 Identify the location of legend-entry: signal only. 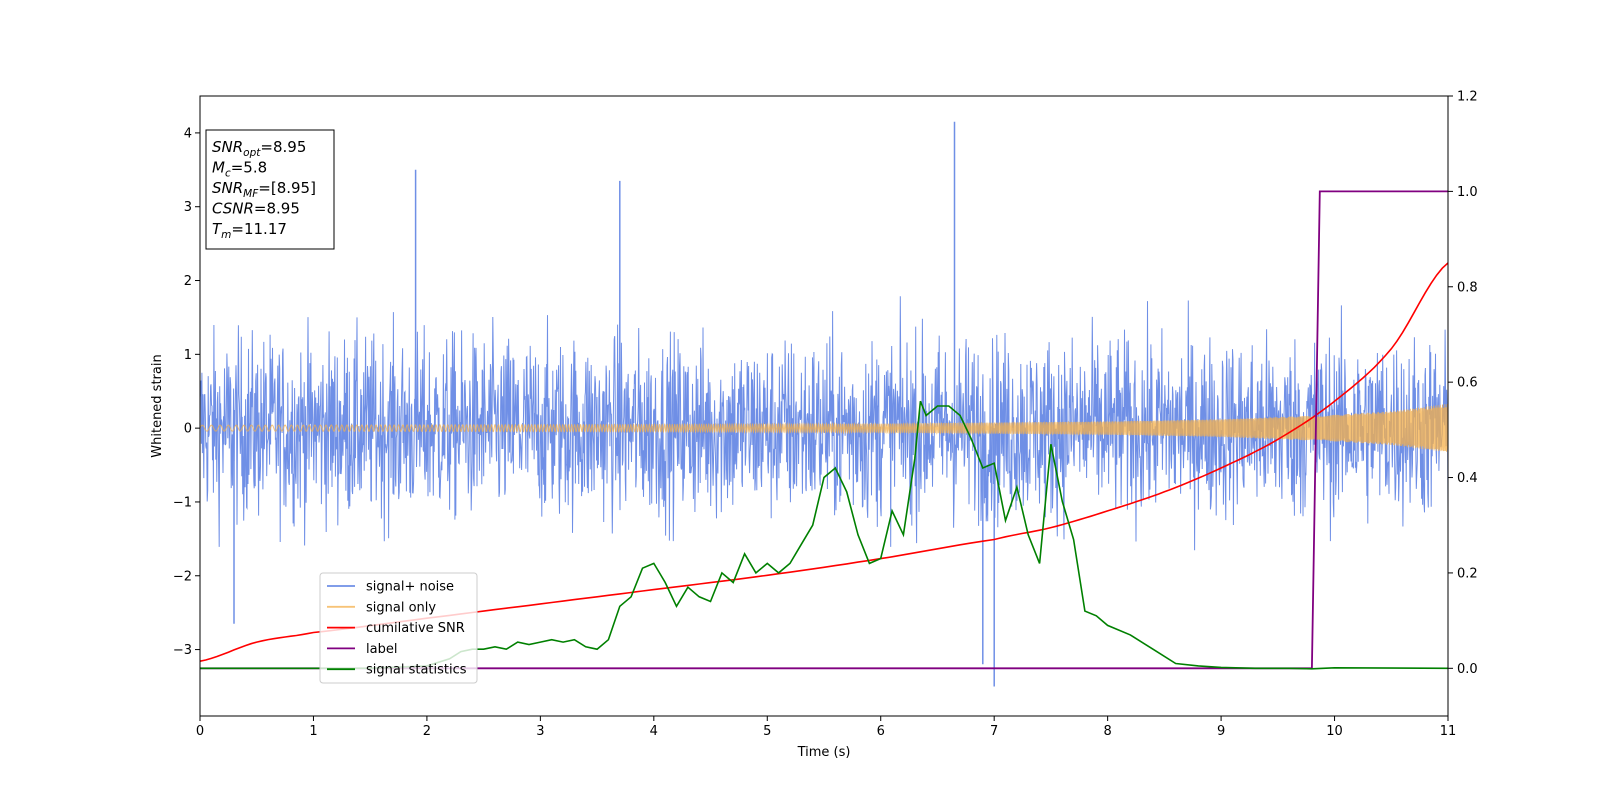
(401, 607).